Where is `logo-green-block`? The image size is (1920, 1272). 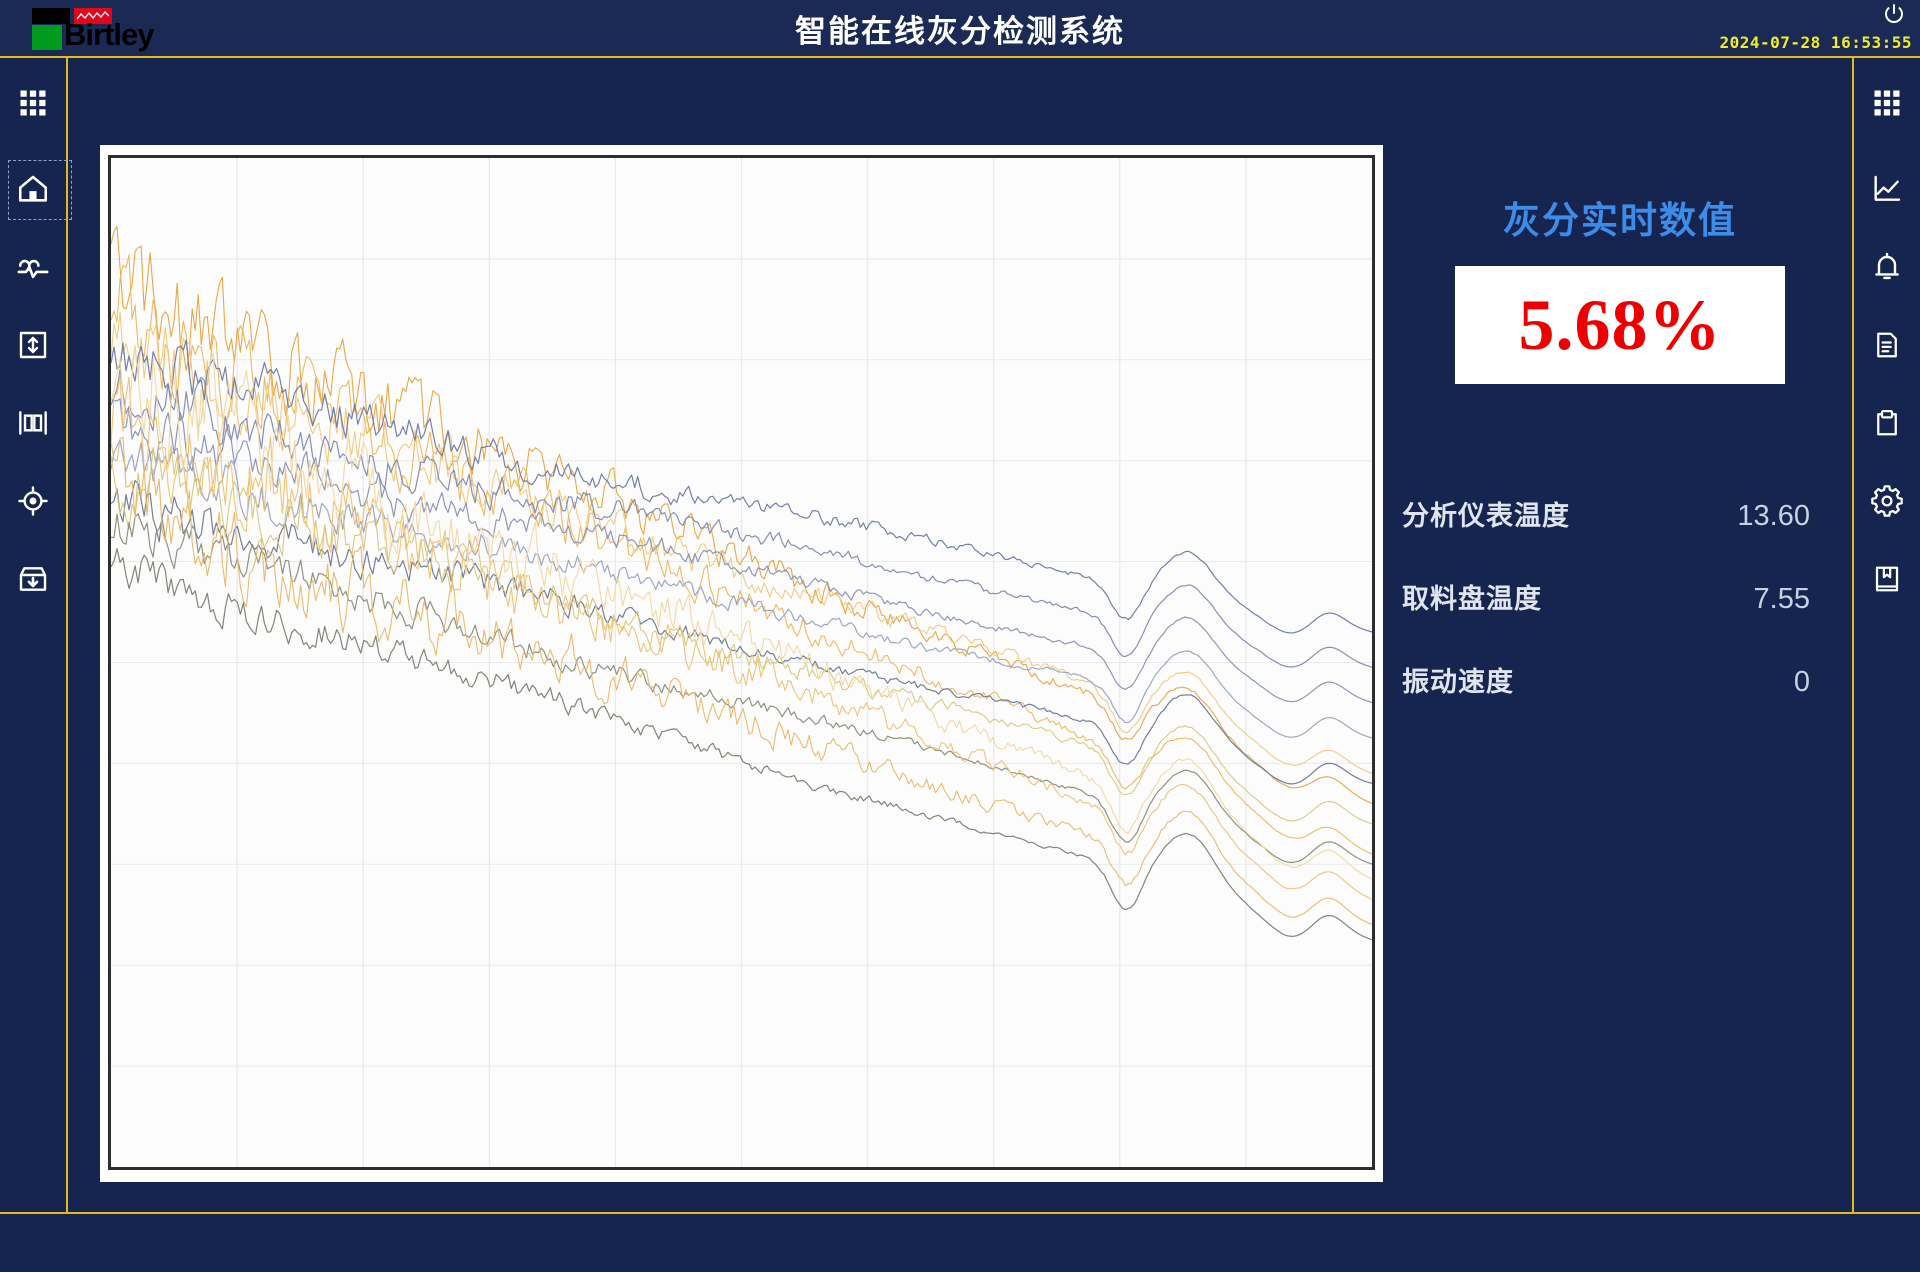 logo-green-block is located at coordinates (47, 37).